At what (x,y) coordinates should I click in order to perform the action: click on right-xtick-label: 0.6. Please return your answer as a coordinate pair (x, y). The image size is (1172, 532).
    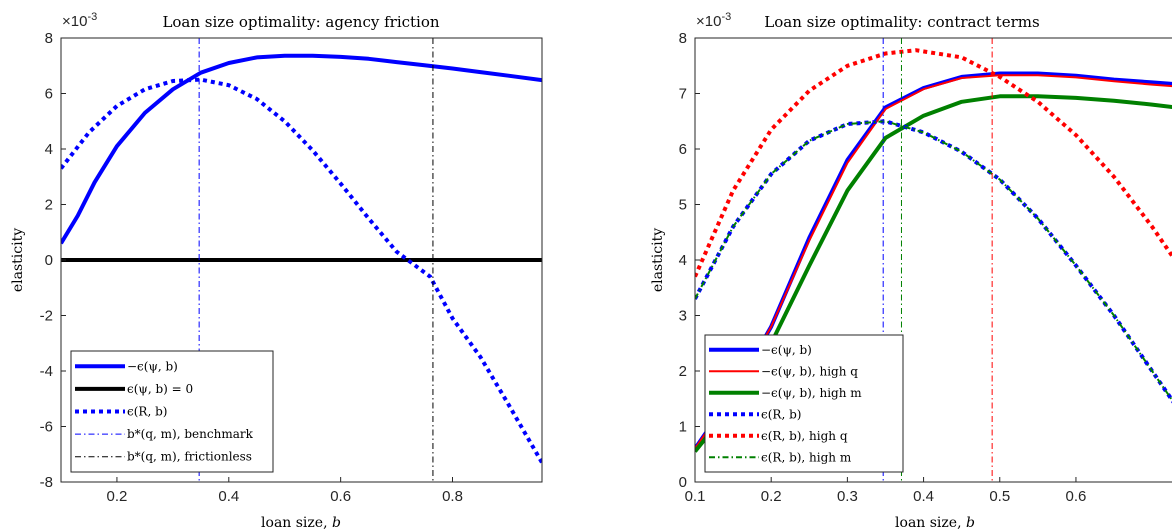
    Looking at the image, I should click on (1076, 496).